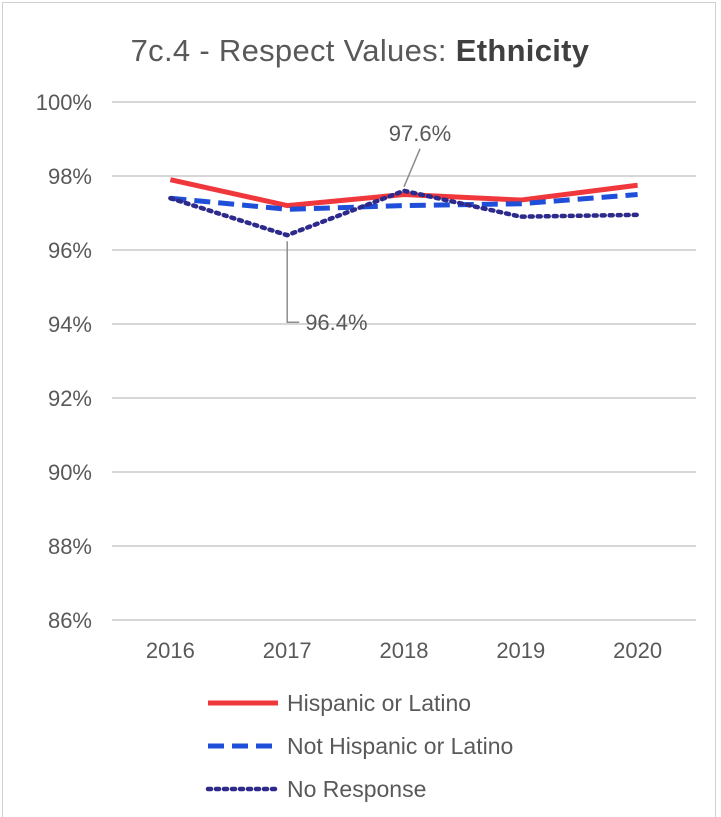  What do you see at coordinates (293, 50) in the screenshot?
I see `title-prefix: 7c.4 - Respect Values:` at bounding box center [293, 50].